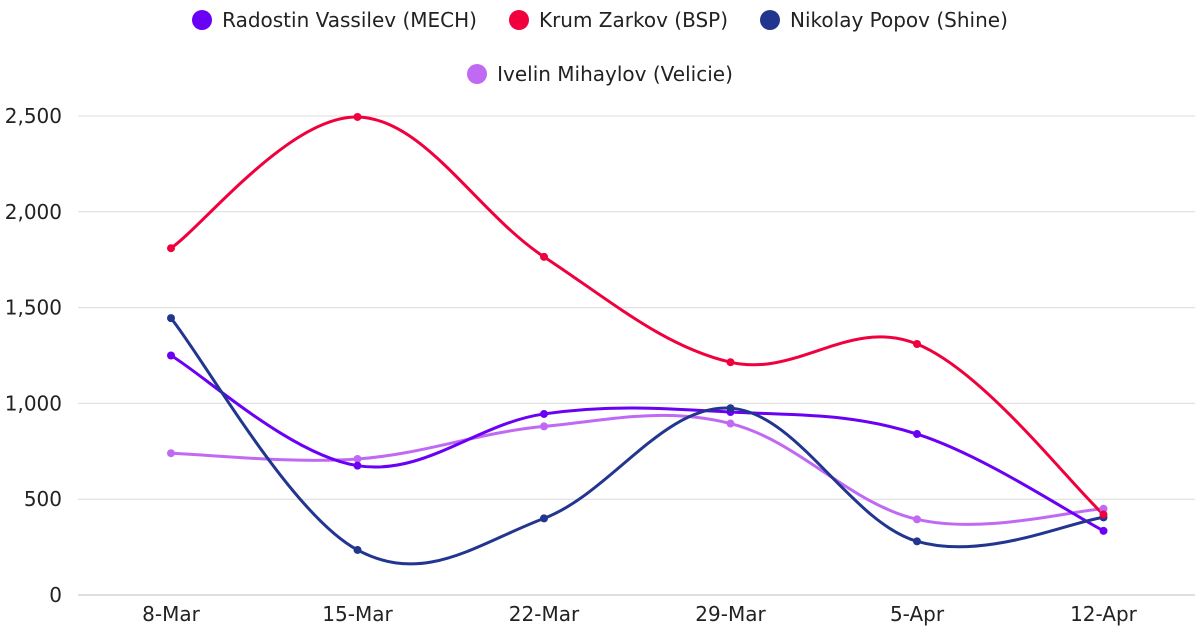  I want to click on legend-item-bsp: Krum Zarkov (BSP), so click(618, 20).